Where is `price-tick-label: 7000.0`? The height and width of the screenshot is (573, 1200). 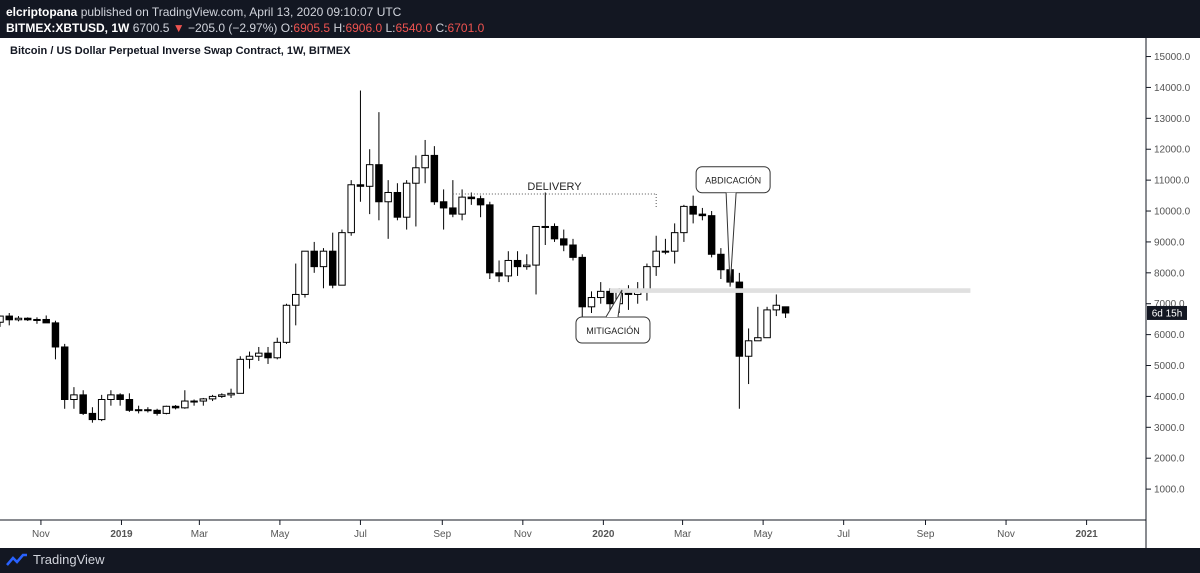 price-tick-label: 7000.0 is located at coordinates (1169, 304).